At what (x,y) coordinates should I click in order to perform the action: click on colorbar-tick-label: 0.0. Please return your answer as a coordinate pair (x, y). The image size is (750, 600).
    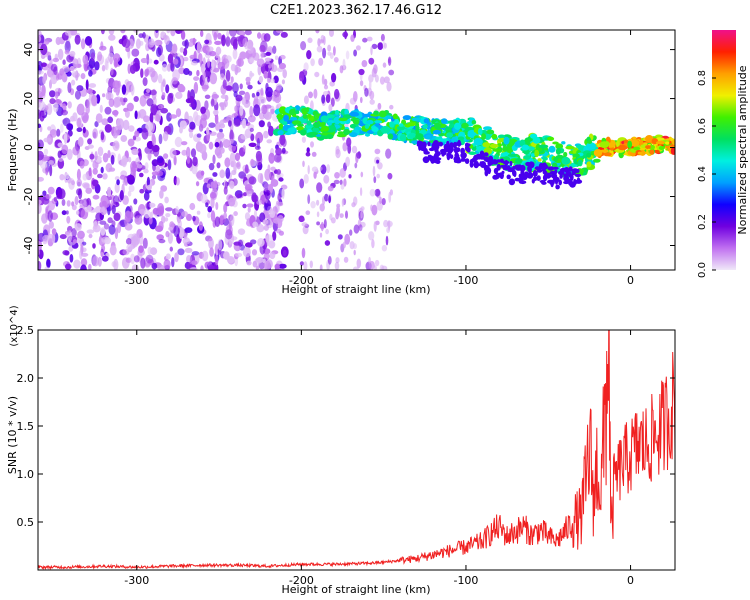
    Looking at the image, I should click on (702, 270).